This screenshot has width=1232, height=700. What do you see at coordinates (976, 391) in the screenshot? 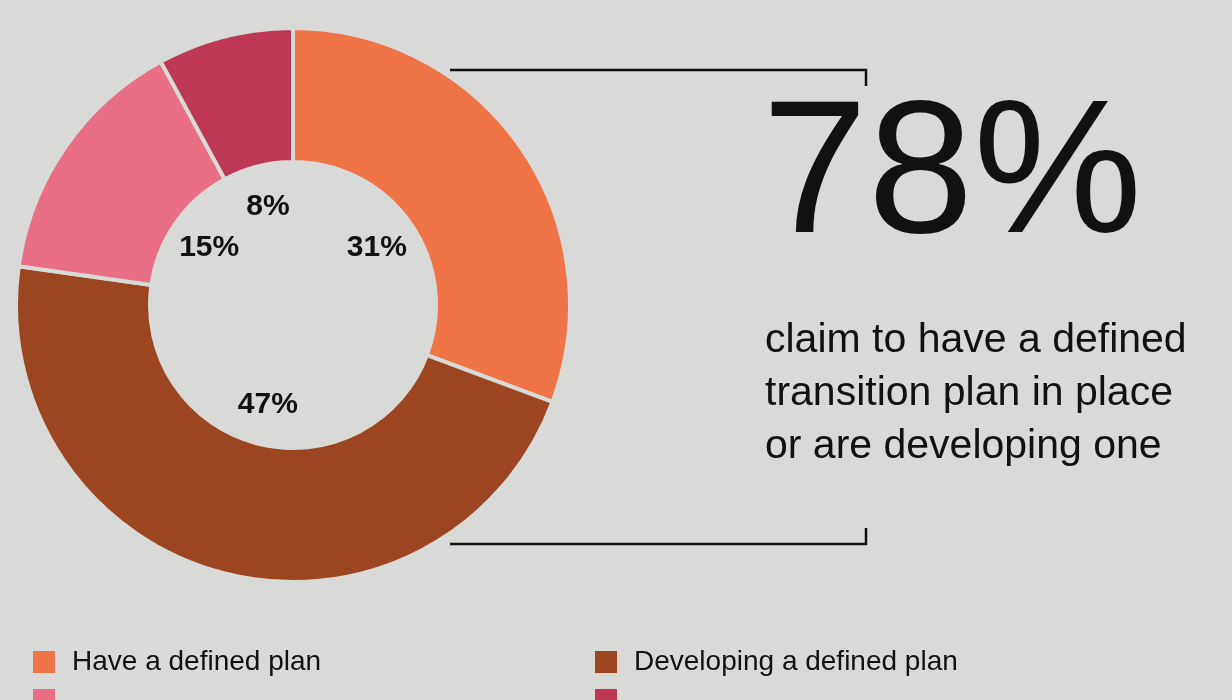
I see `text: claim to have a defined transition plan in place or are developing one` at bounding box center [976, 391].